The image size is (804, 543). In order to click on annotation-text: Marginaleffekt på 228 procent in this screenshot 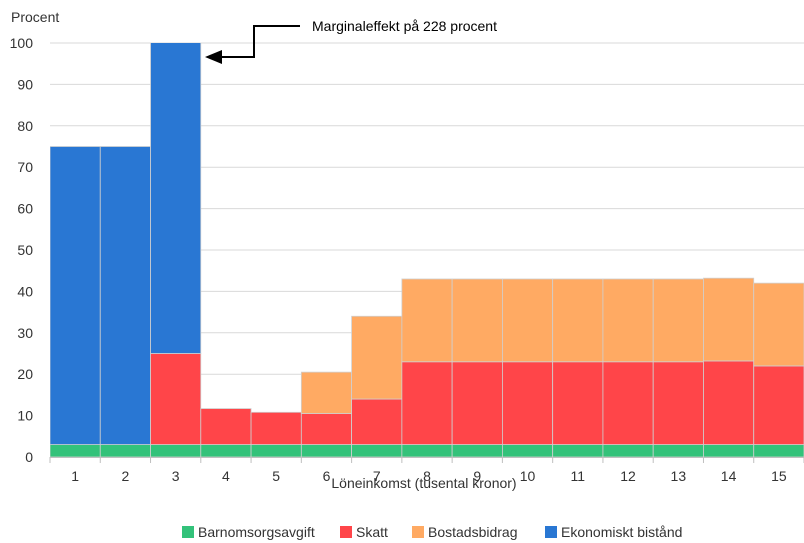, I will do `click(404, 26)`.